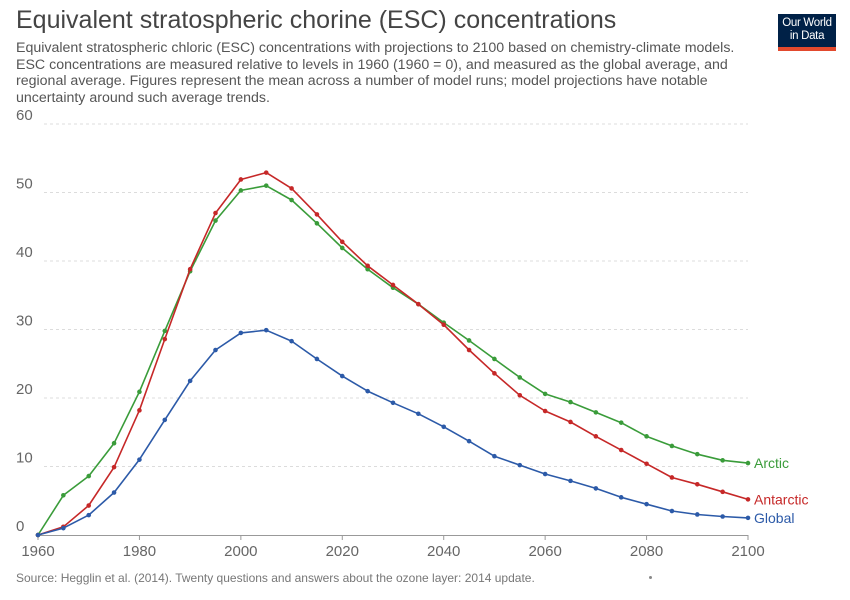 The height and width of the screenshot is (600, 850). What do you see at coordinates (37, 551) in the screenshot?
I see `x-tick-label: 1960` at bounding box center [37, 551].